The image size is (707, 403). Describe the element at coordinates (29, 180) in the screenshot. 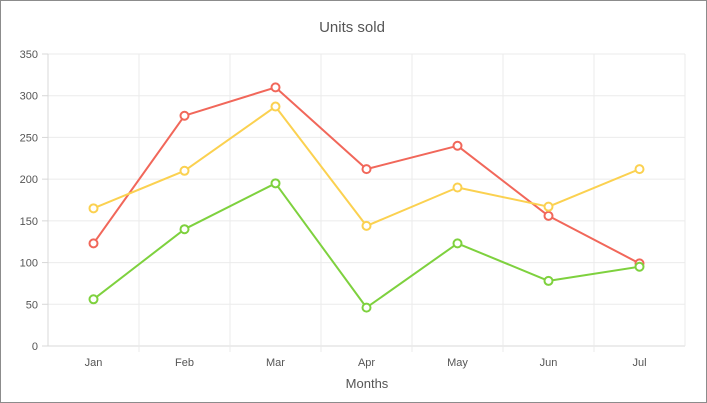

I see `y-tick-label: 200` at that location.